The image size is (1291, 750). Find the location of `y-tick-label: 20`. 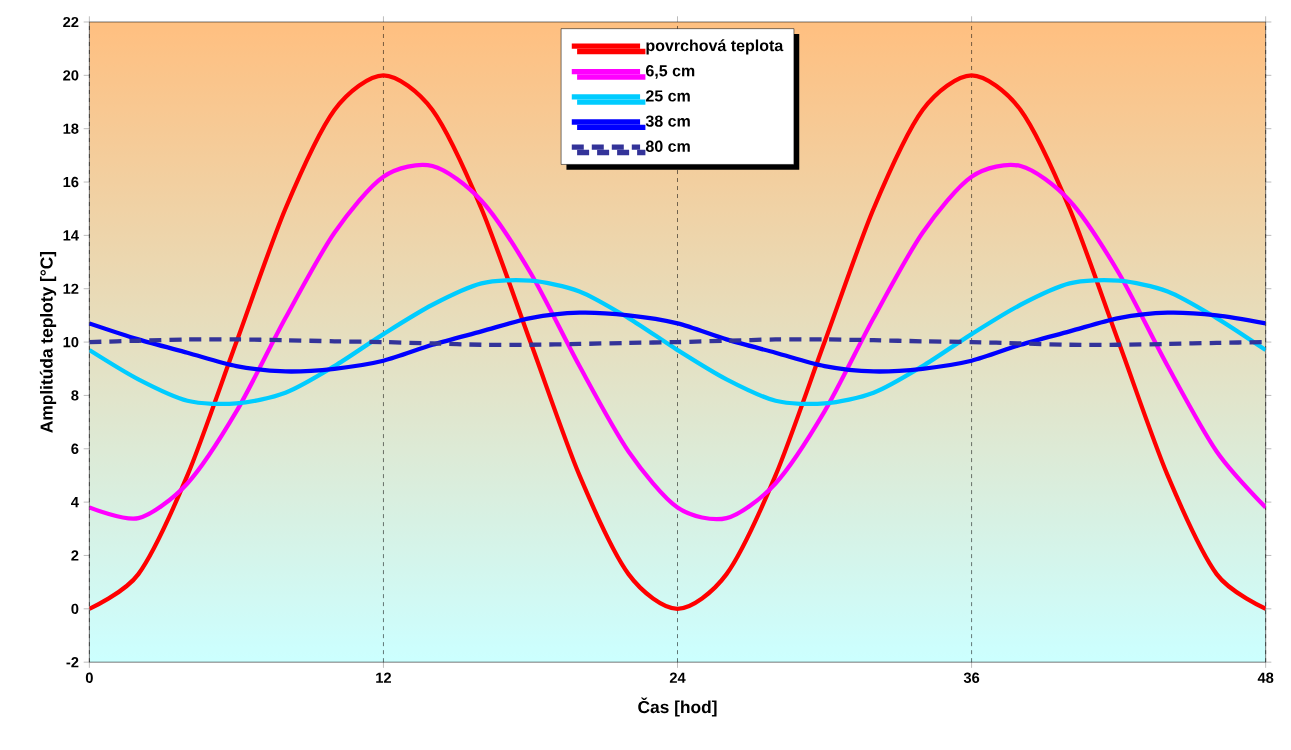

y-tick-label: 20 is located at coordinates (71, 75).